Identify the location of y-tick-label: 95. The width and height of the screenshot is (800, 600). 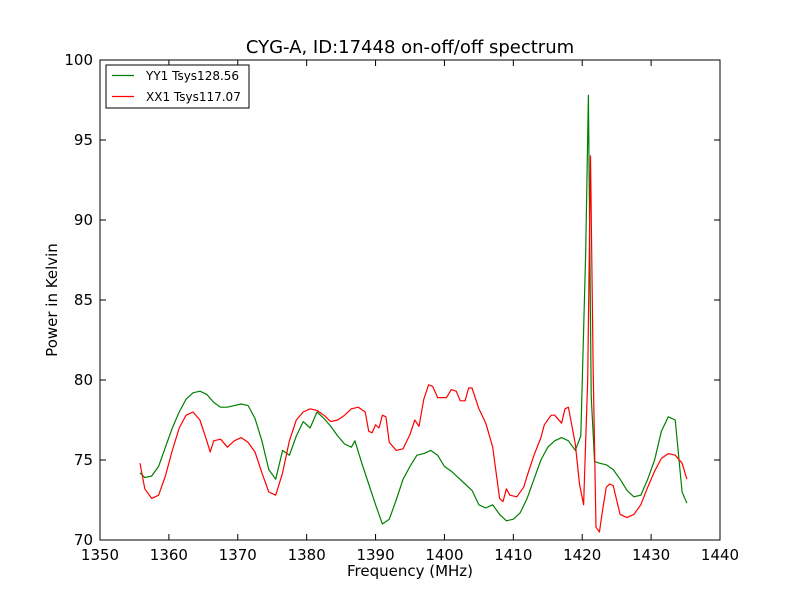
(83, 140).